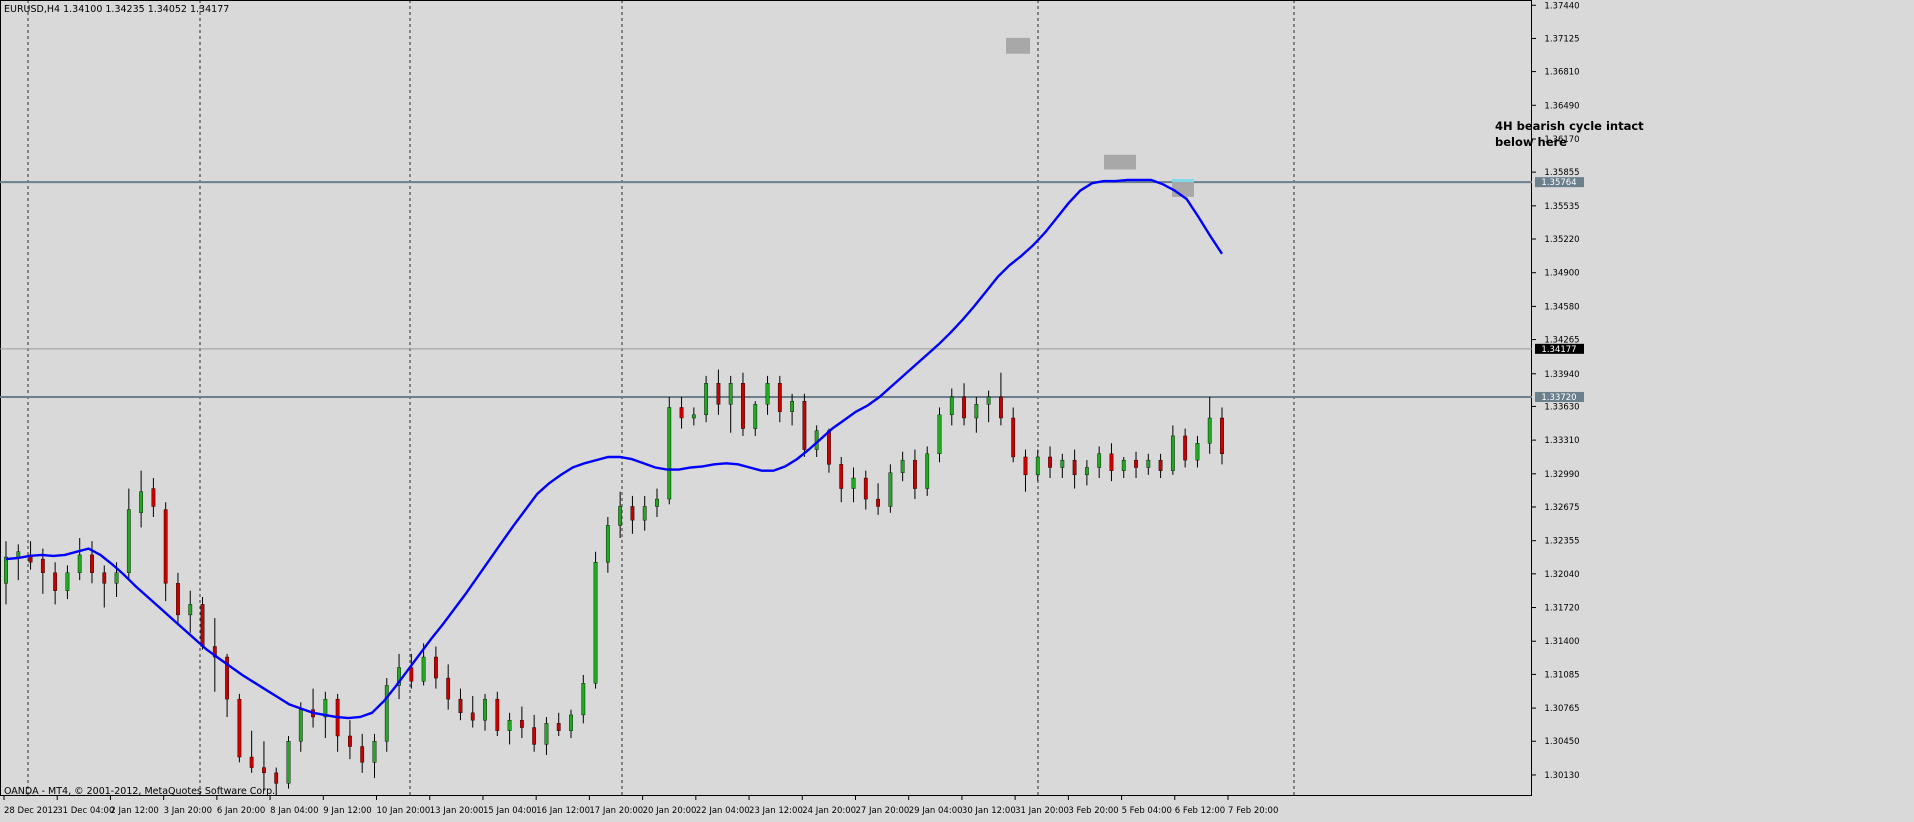 This screenshot has height=822, width=1914. Describe the element at coordinates (294, 811) in the screenshot. I see `x-tick-label: 8 Jan 04:00` at that location.